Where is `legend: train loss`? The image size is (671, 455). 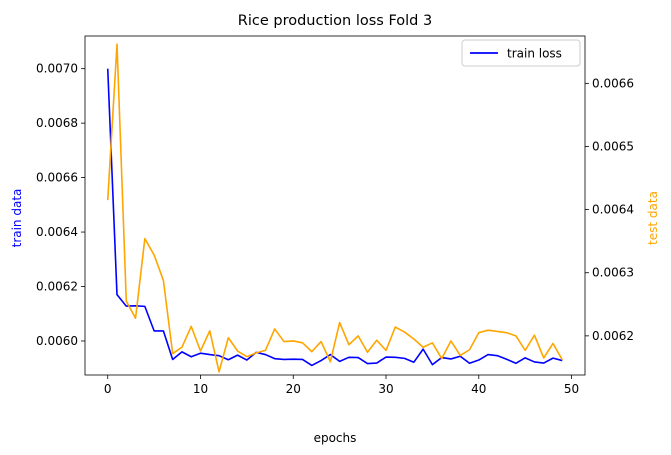
legend: train loss is located at coordinates (521, 53).